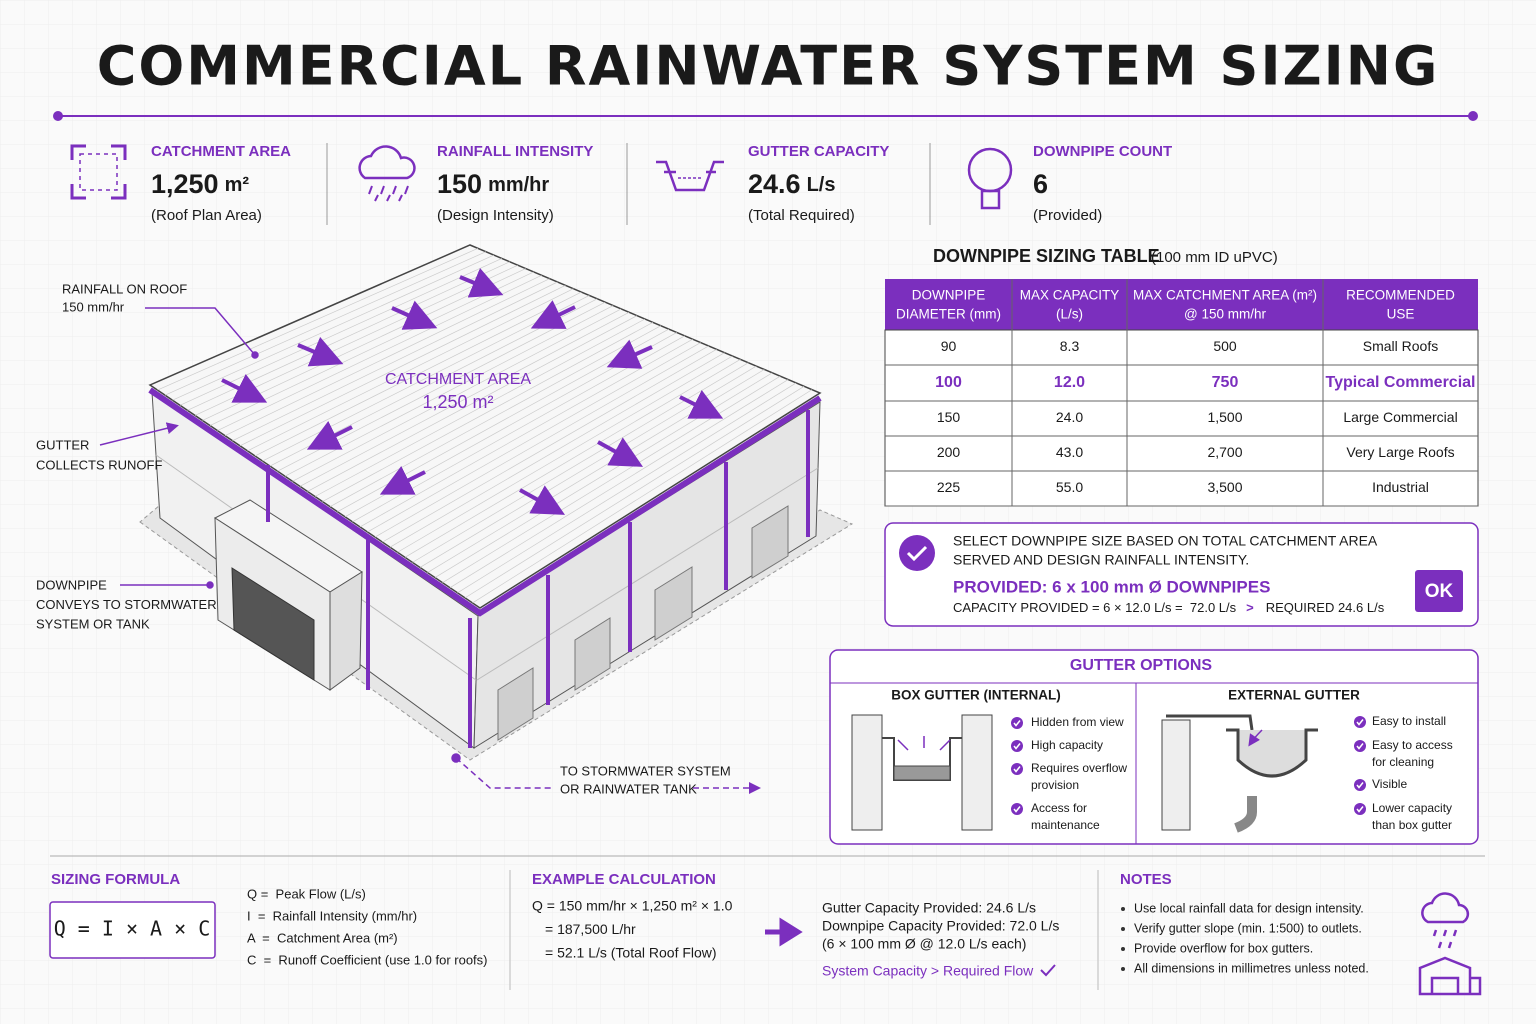  Describe the element at coordinates (632, 906) in the screenshot. I see `calc-step: Q = 150 mm/hr × 1,250 m² × 1.0` at that location.